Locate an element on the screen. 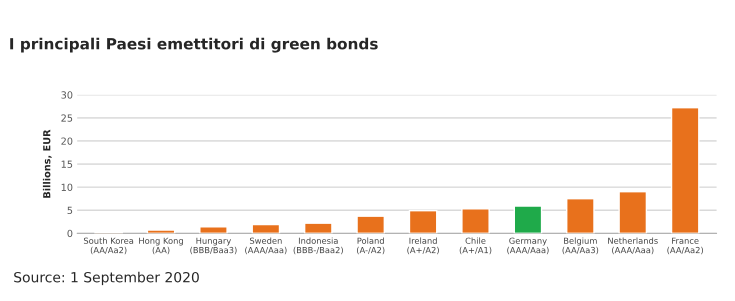  x-tick-label: France (AA/Aa2) is located at coordinates (685, 246).